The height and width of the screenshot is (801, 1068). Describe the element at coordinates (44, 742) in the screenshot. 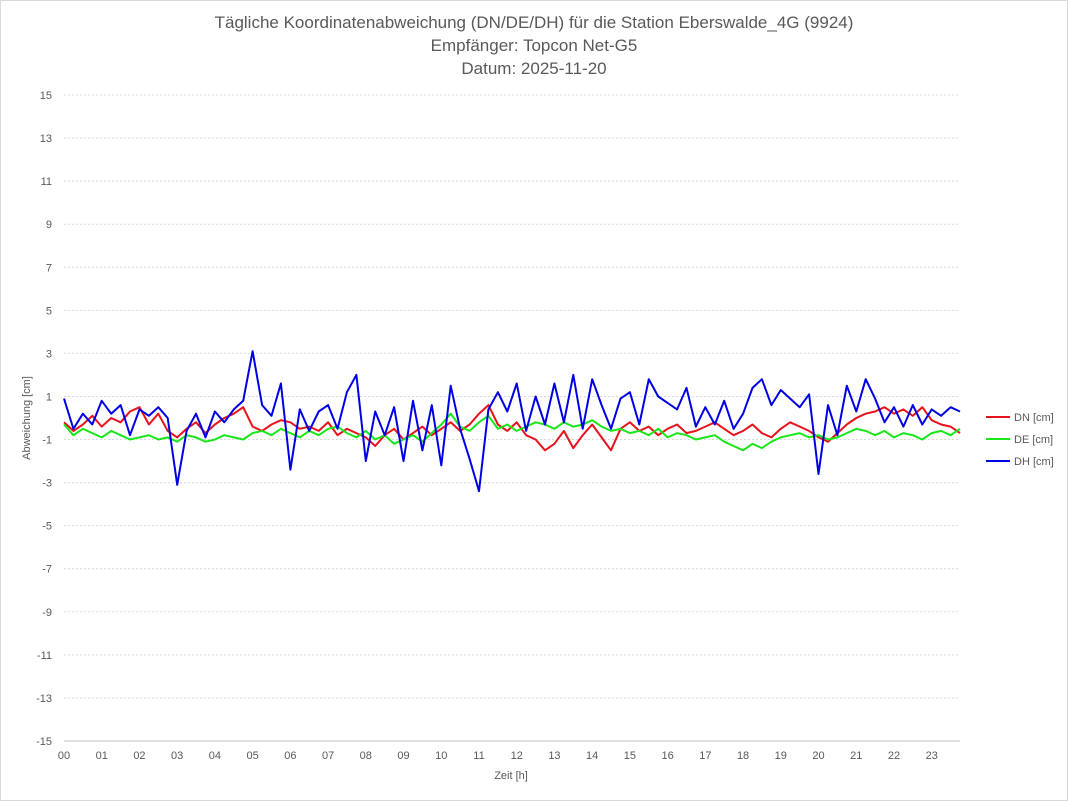

I see `y-tick-label: -15` at that location.